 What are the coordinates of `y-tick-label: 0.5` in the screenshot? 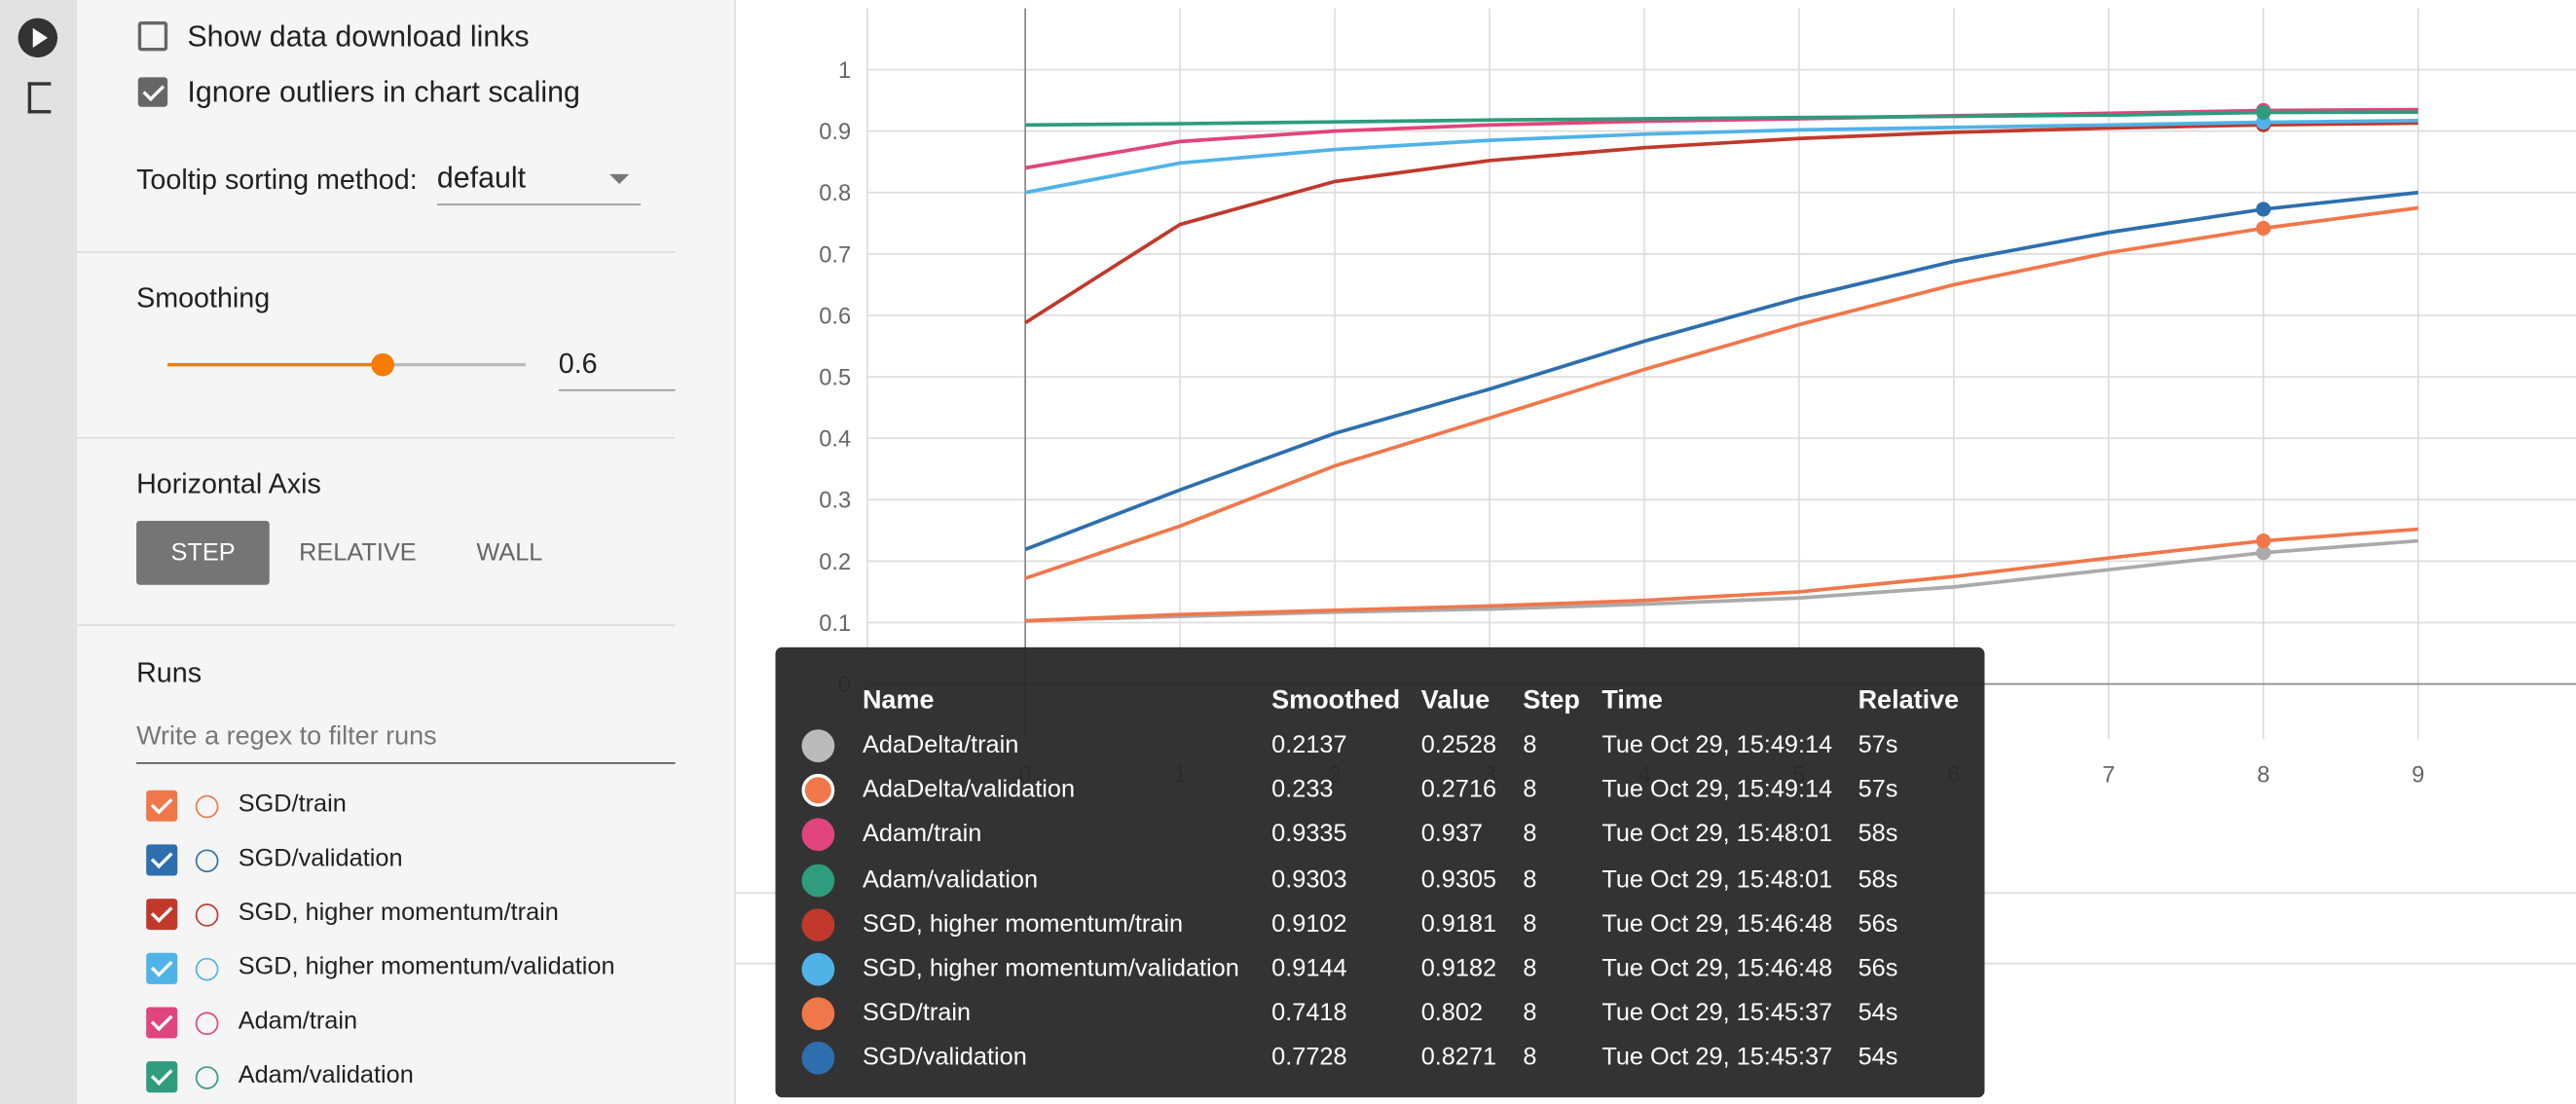 It's located at (835, 377).